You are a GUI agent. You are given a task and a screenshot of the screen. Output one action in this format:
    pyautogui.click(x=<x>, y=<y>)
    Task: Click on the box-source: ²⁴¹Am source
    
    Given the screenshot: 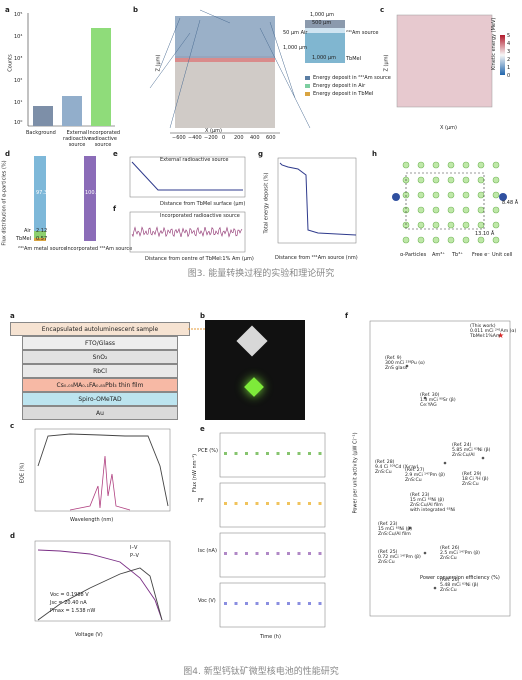 What is the action you would take?
    pyautogui.click(x=362, y=33)
    